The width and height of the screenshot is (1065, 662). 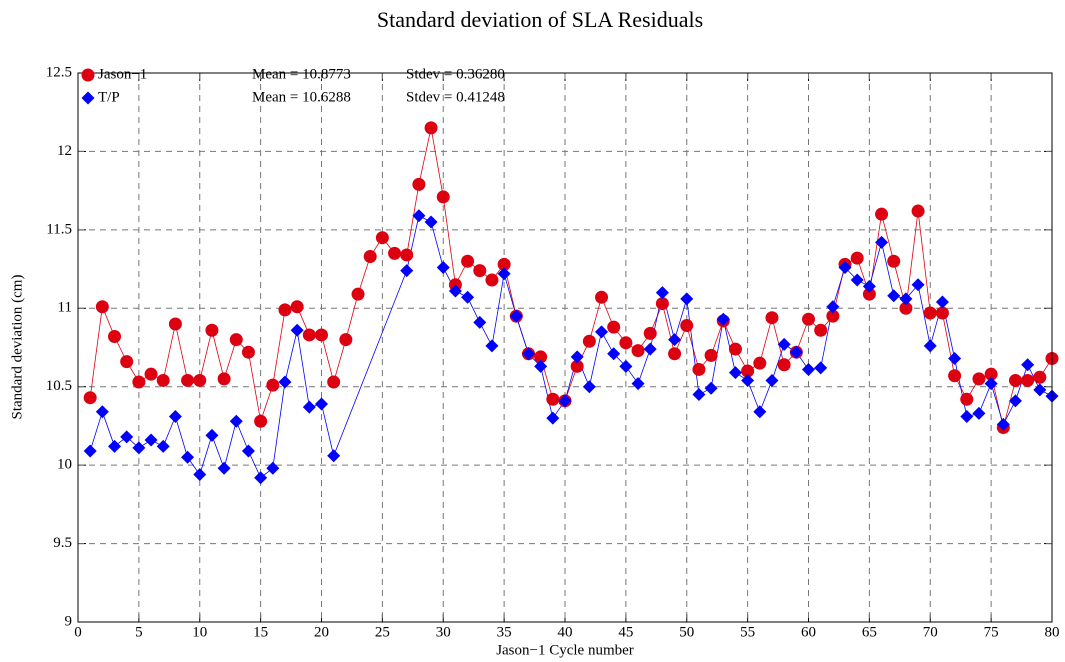 What do you see at coordinates (62, 543) in the screenshot?
I see `y-tick-label: 9.5` at bounding box center [62, 543].